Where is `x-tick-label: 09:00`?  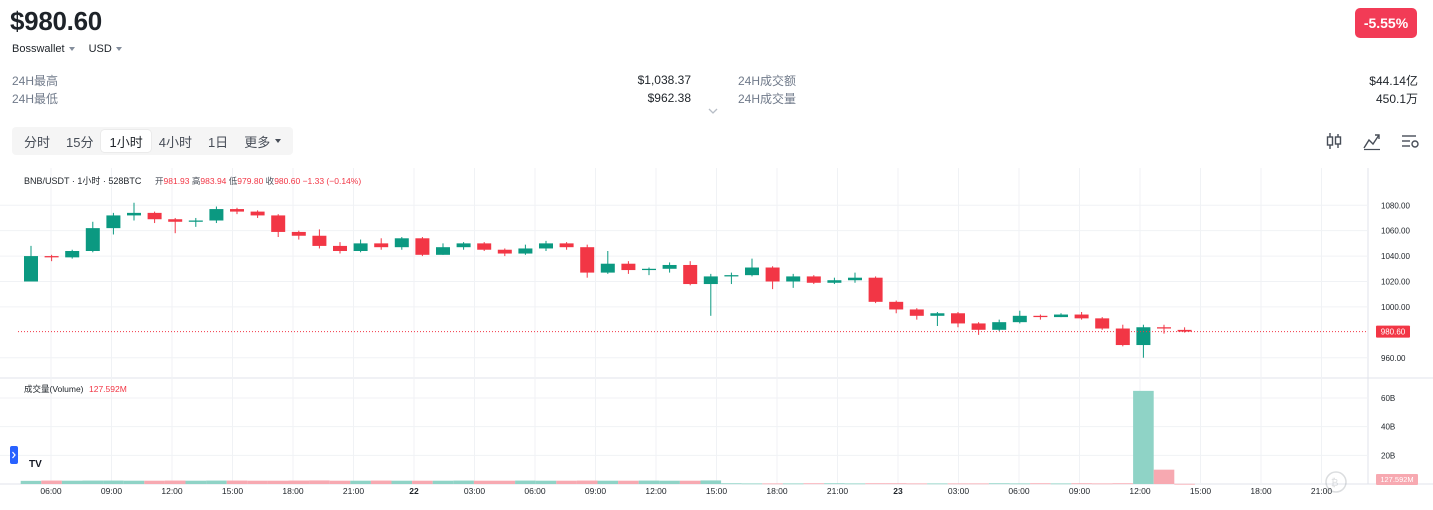
x-tick-label: 09:00 is located at coordinates (596, 491).